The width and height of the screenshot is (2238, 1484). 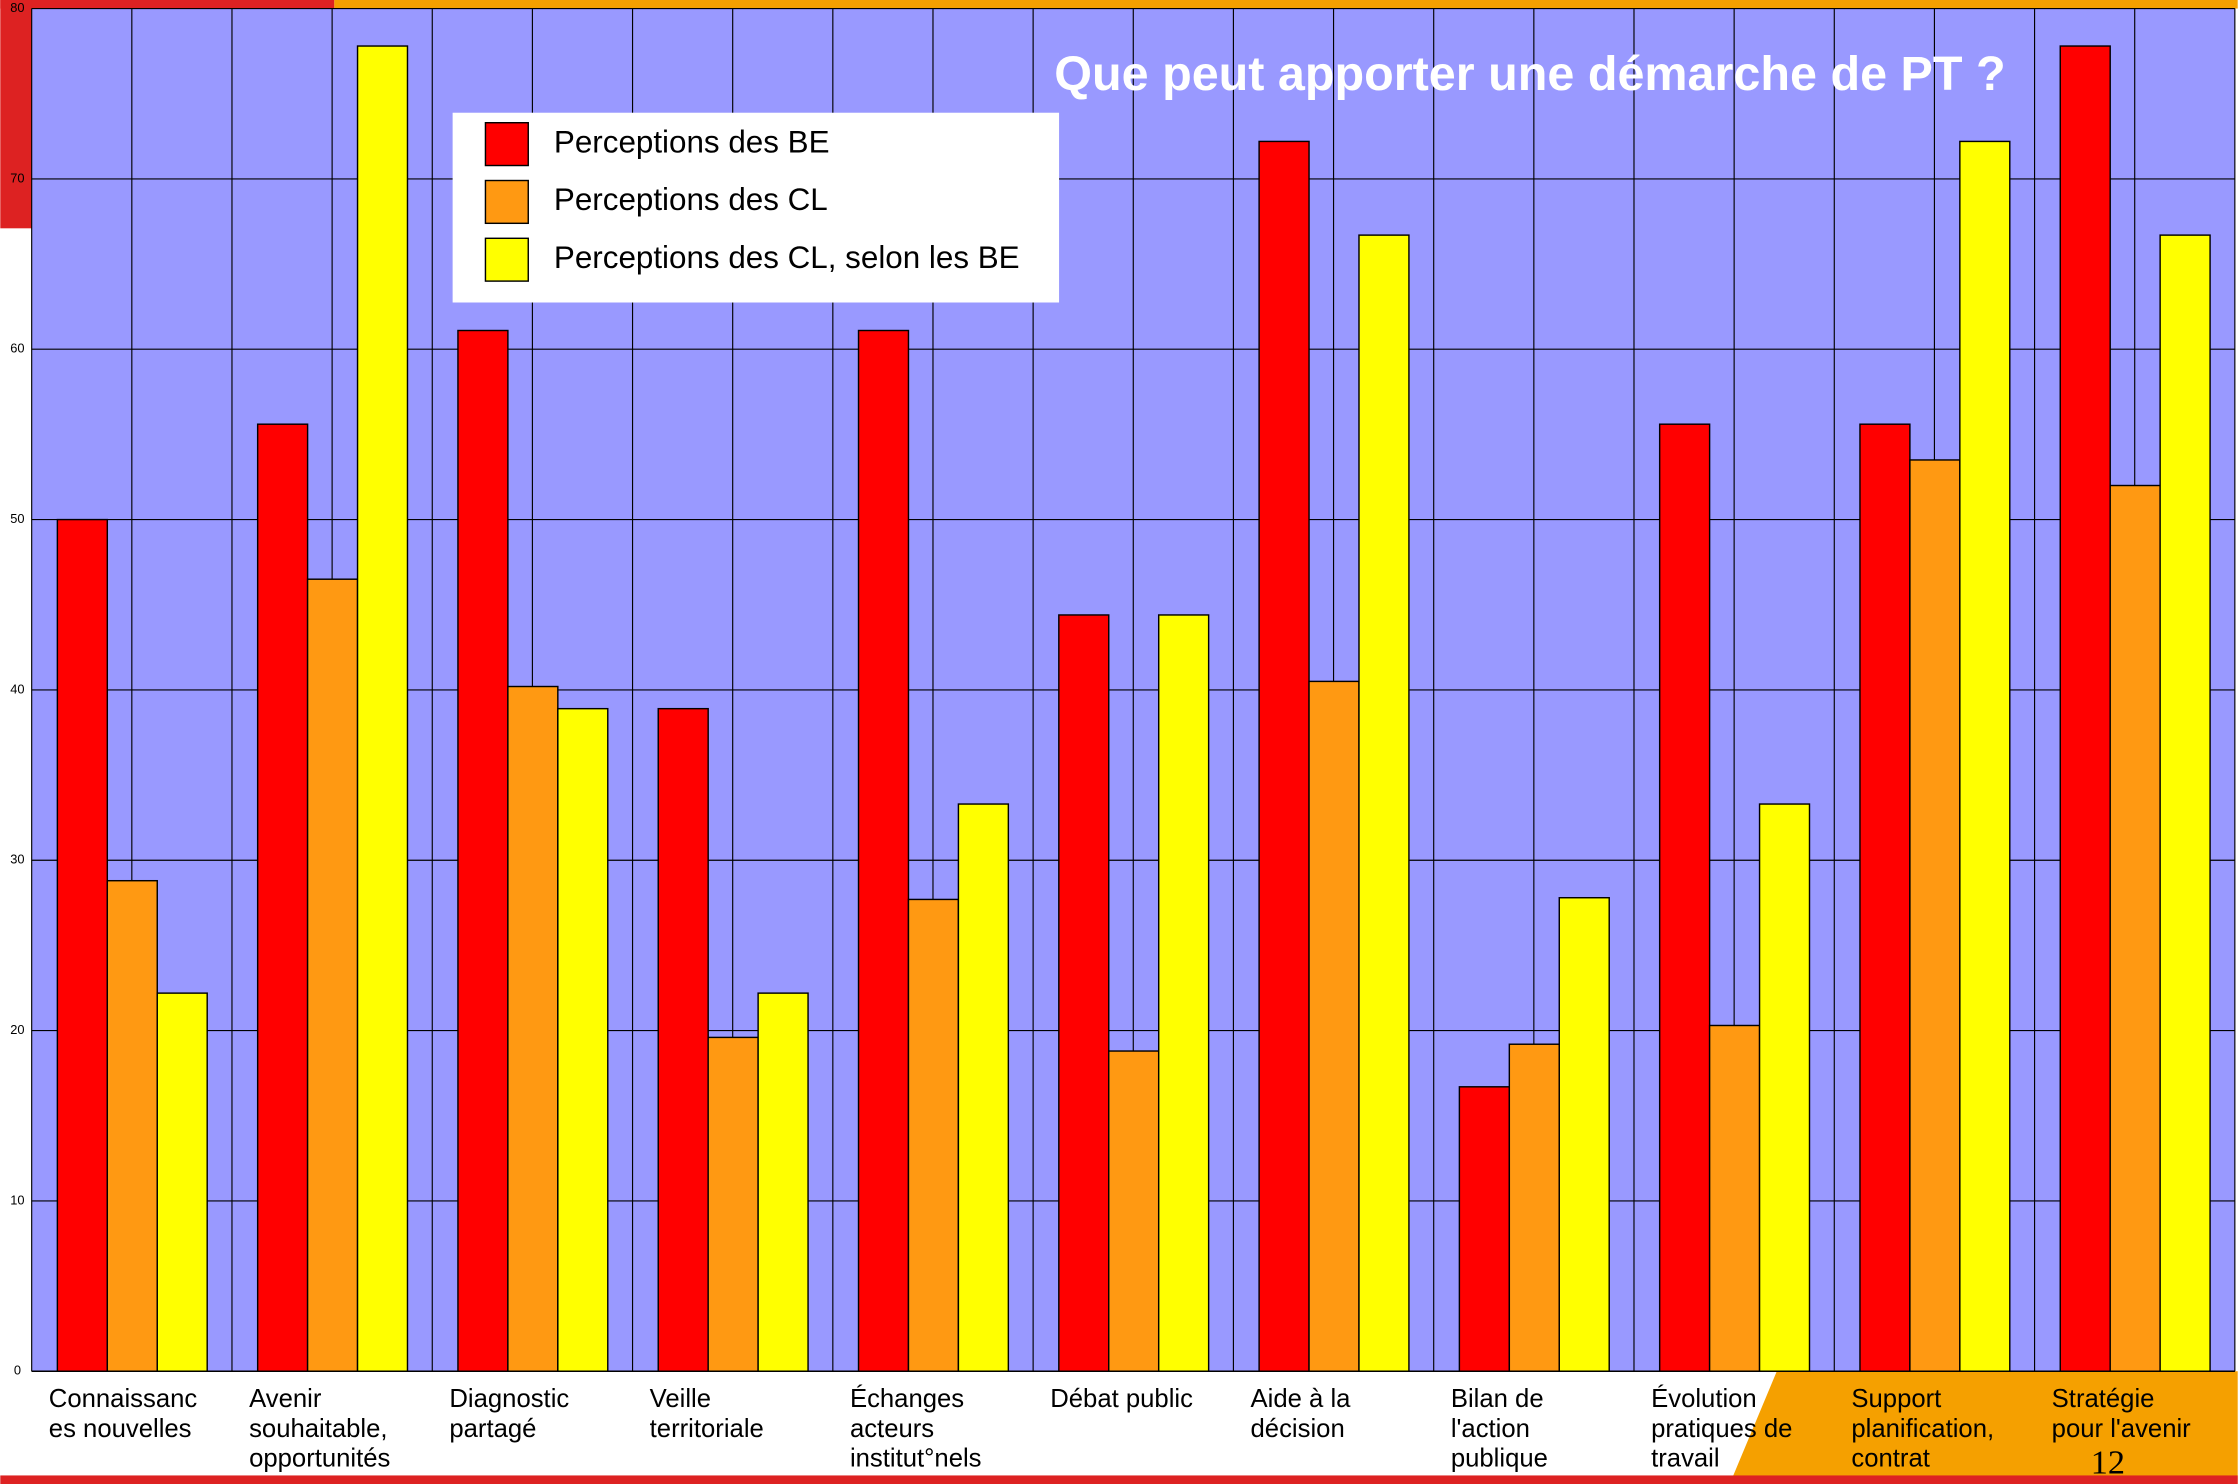 What do you see at coordinates (1499, 1429) in the screenshot?
I see `x-tick-label: Bilan de l'action publique` at bounding box center [1499, 1429].